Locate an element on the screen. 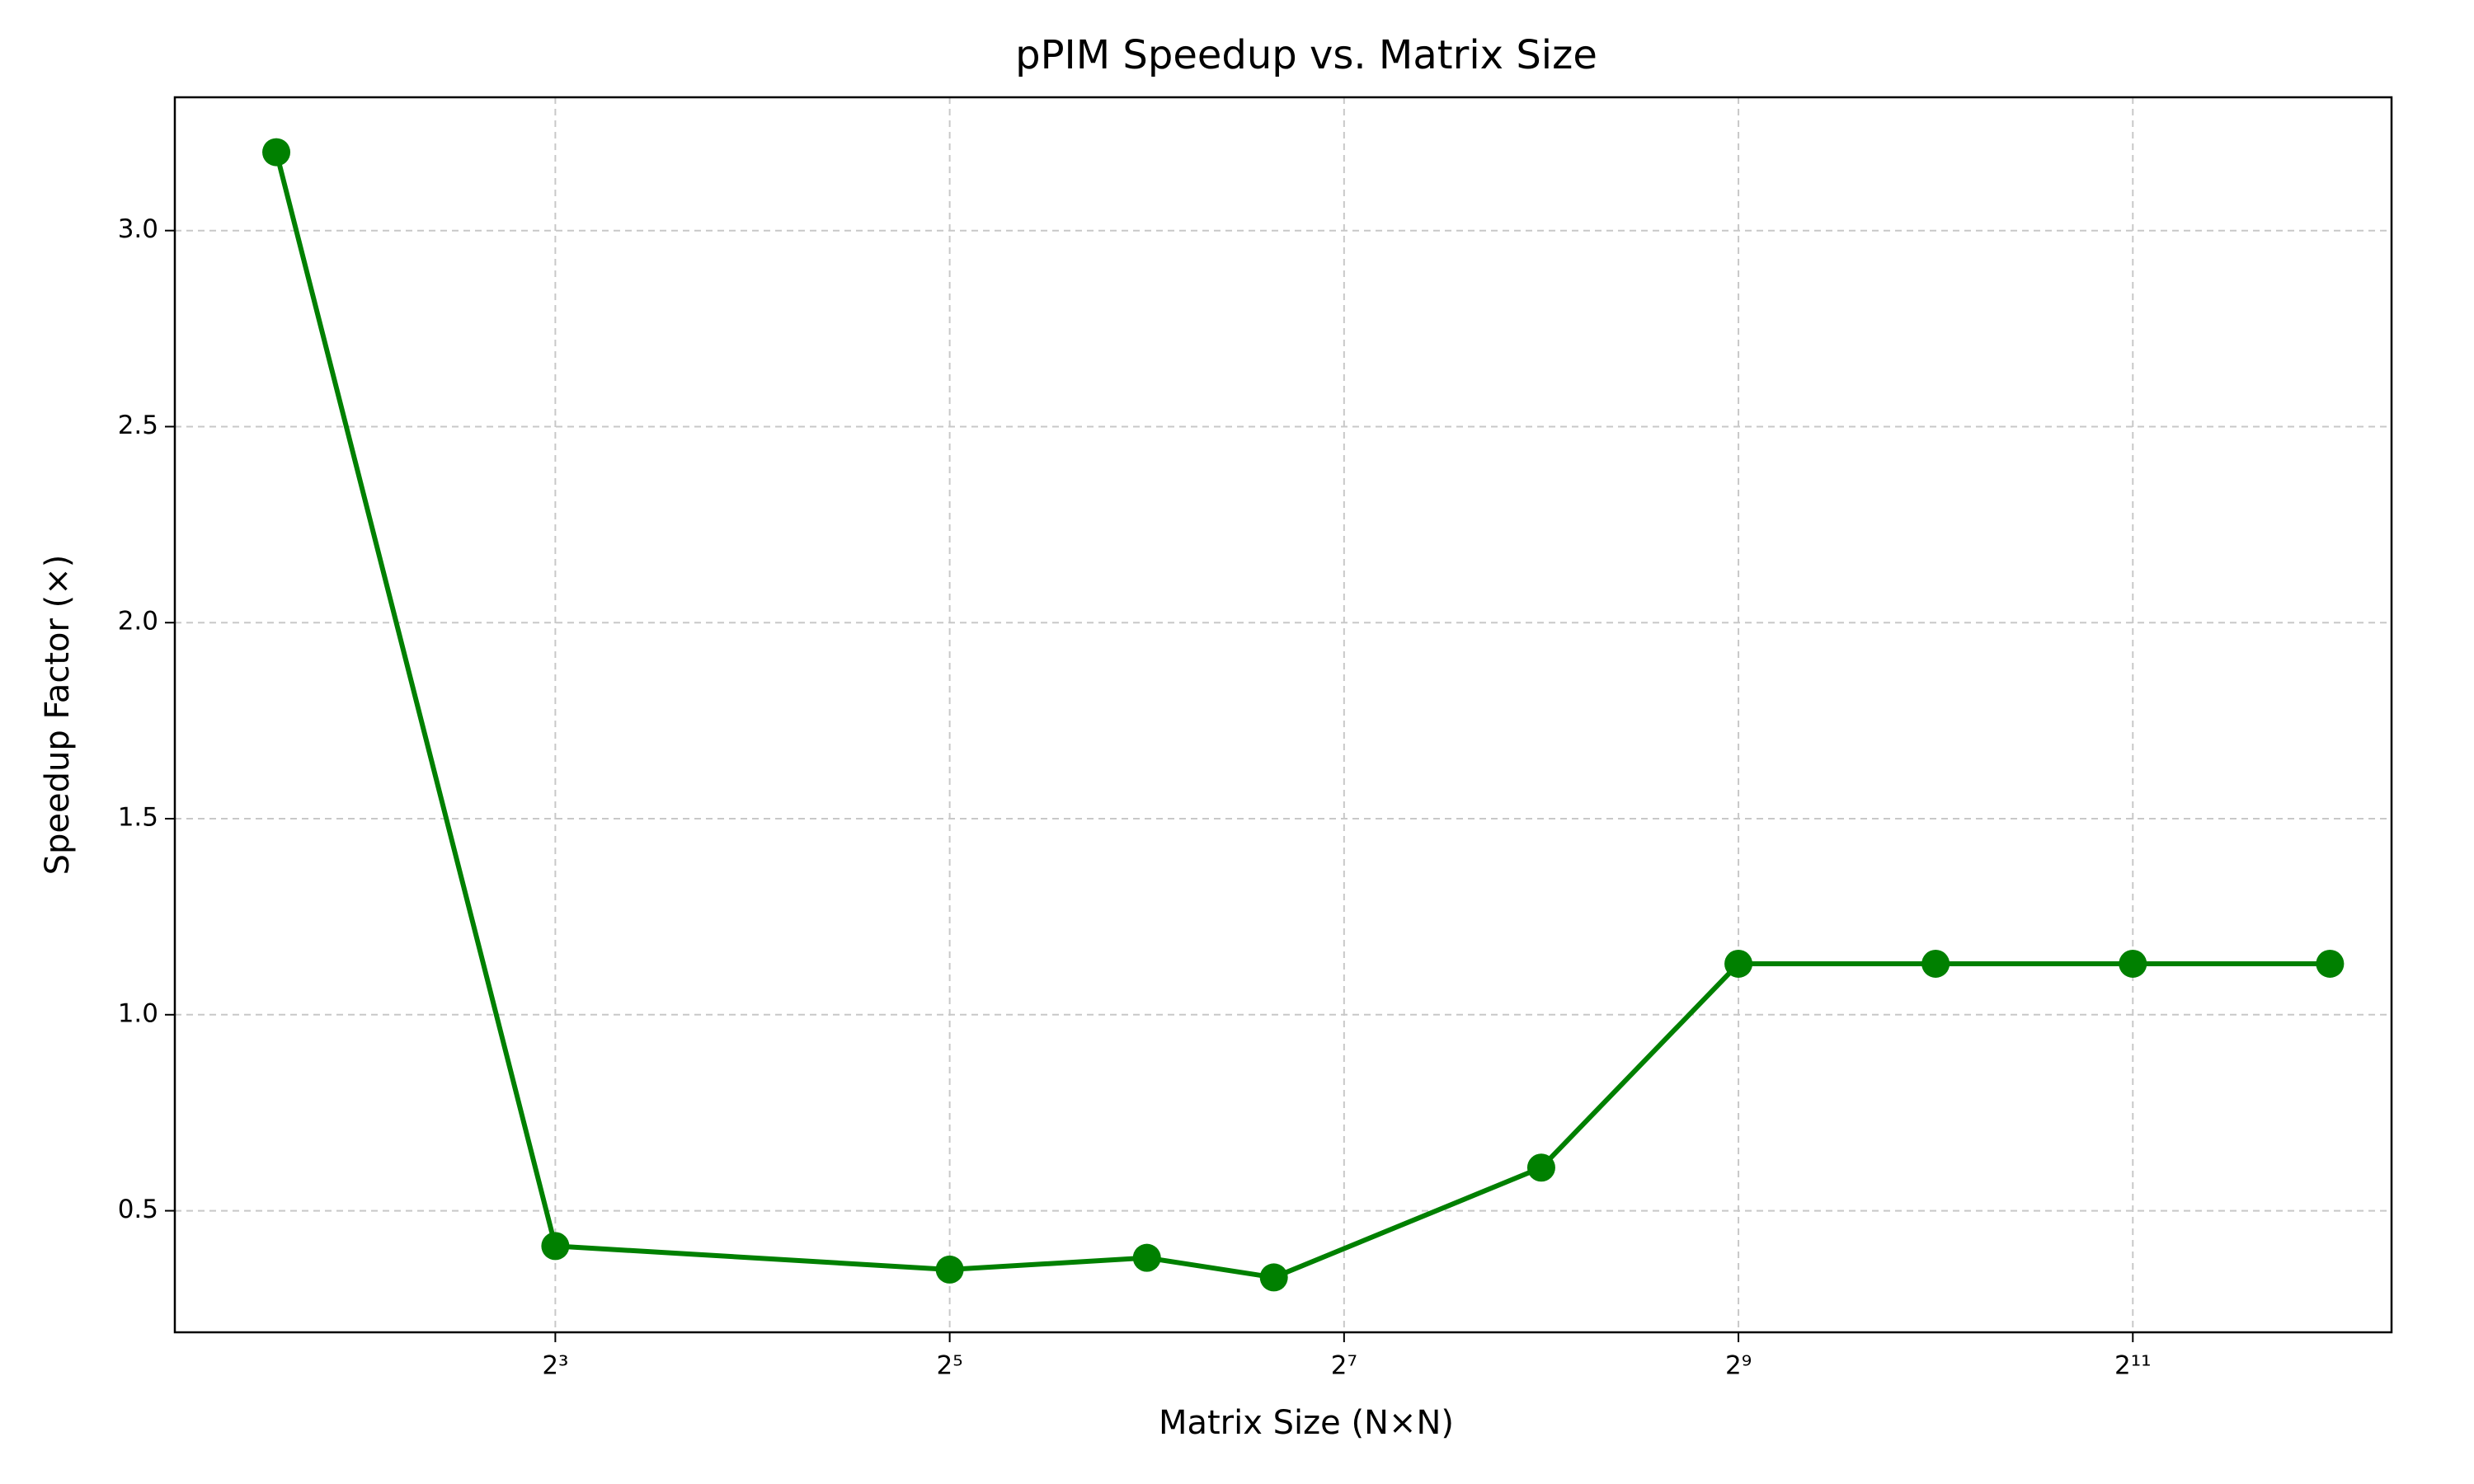 This screenshot has height=1484, width=2474. x-tick-label: 2³ is located at coordinates (555, 1366).